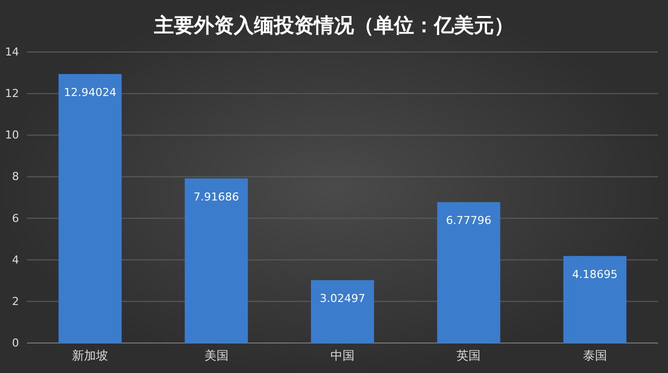 The height and width of the screenshot is (373, 668). I want to click on data-label: 7.91686, so click(217, 197).